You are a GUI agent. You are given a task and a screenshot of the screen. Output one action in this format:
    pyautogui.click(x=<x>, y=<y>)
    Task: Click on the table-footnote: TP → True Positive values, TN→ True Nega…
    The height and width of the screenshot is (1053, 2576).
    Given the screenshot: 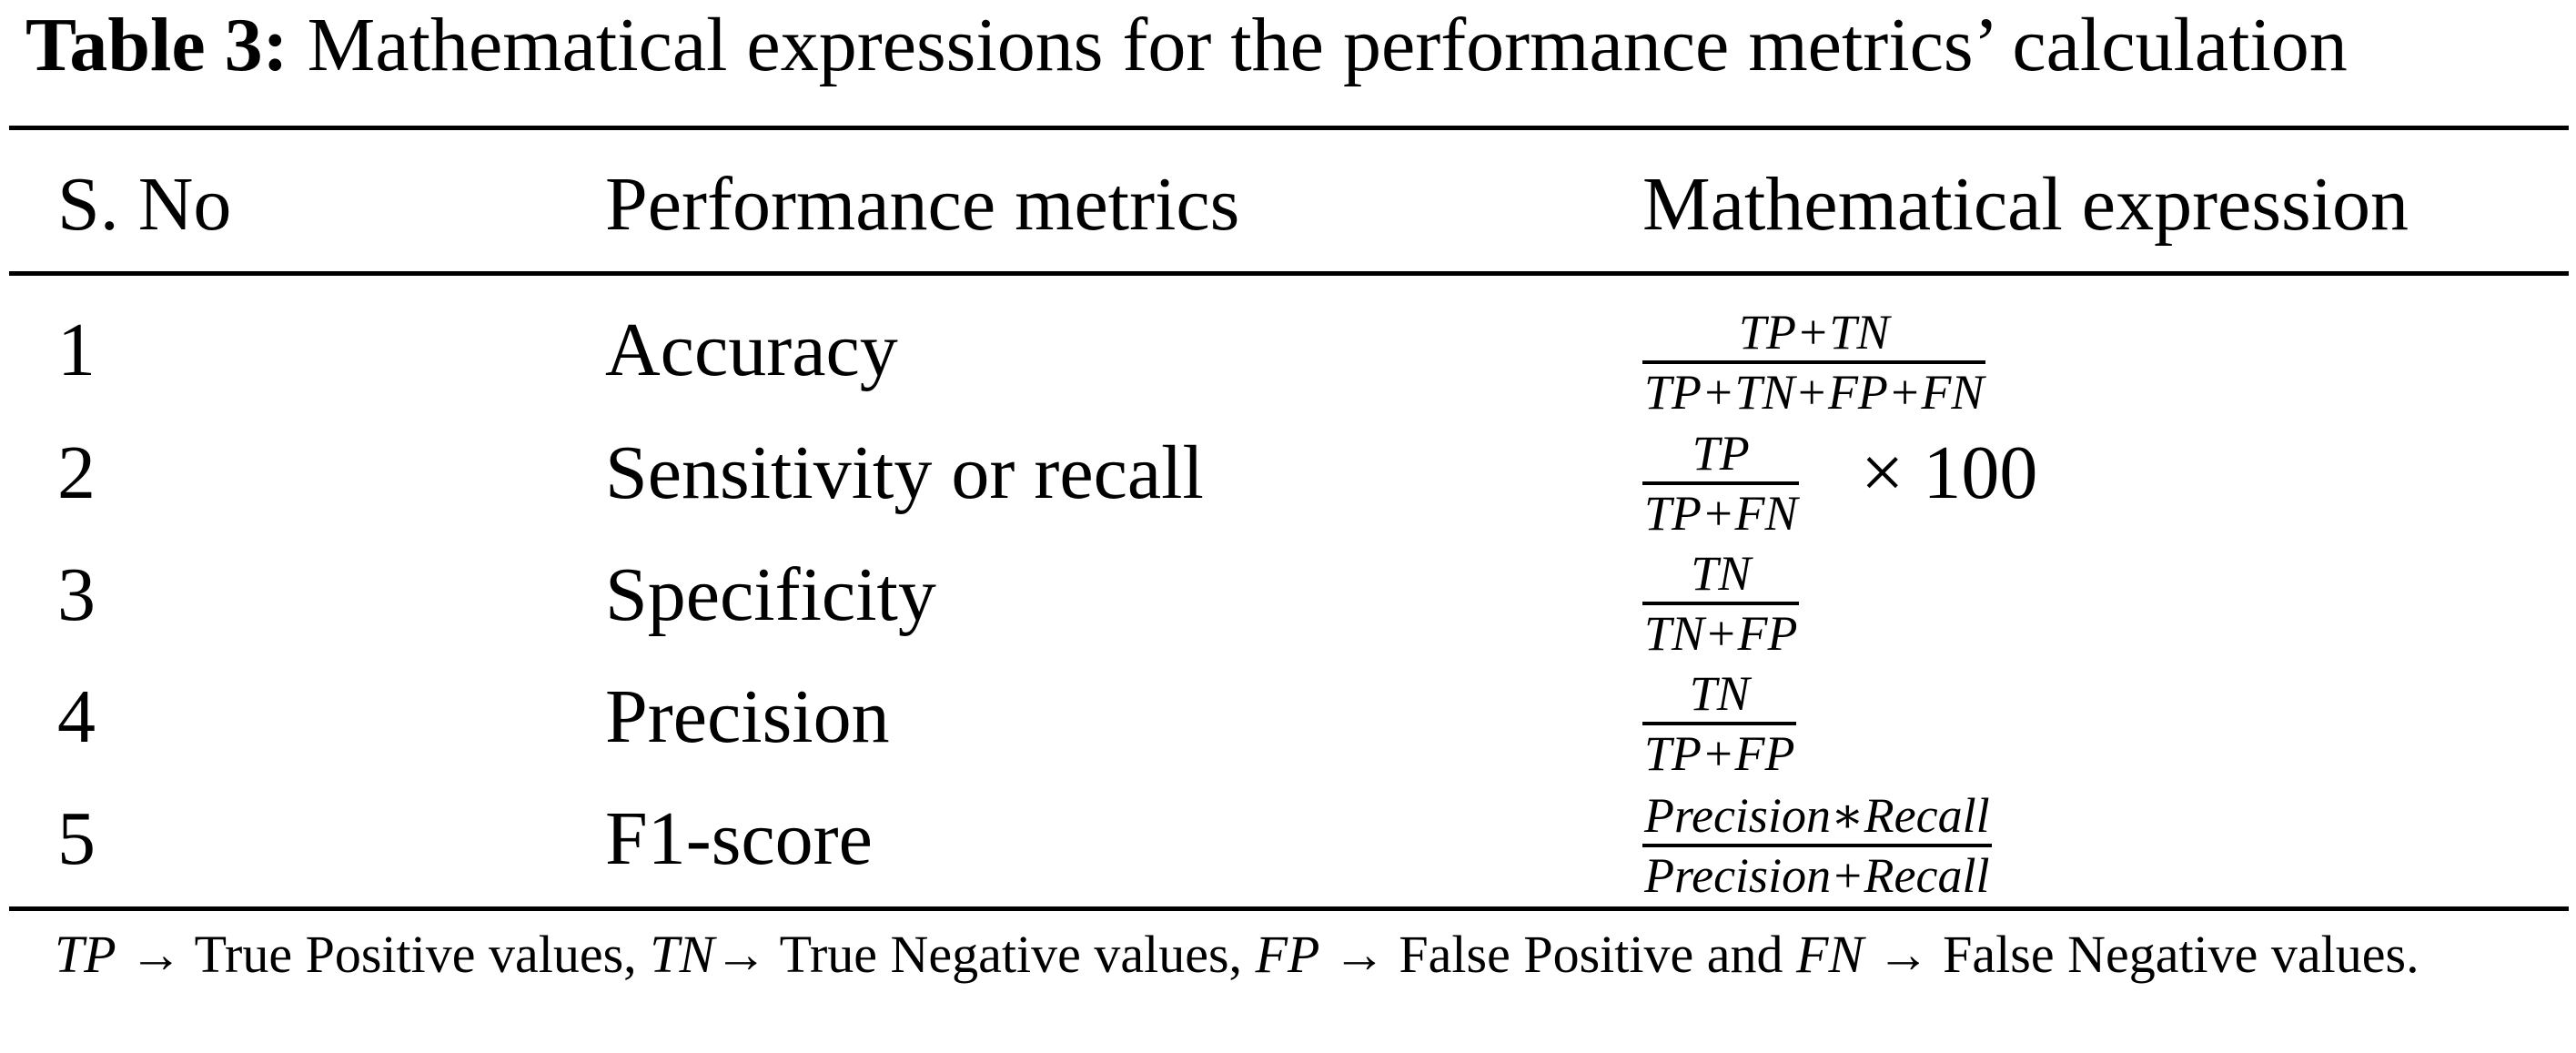 What is the action you would take?
    pyautogui.click(x=1315, y=954)
    